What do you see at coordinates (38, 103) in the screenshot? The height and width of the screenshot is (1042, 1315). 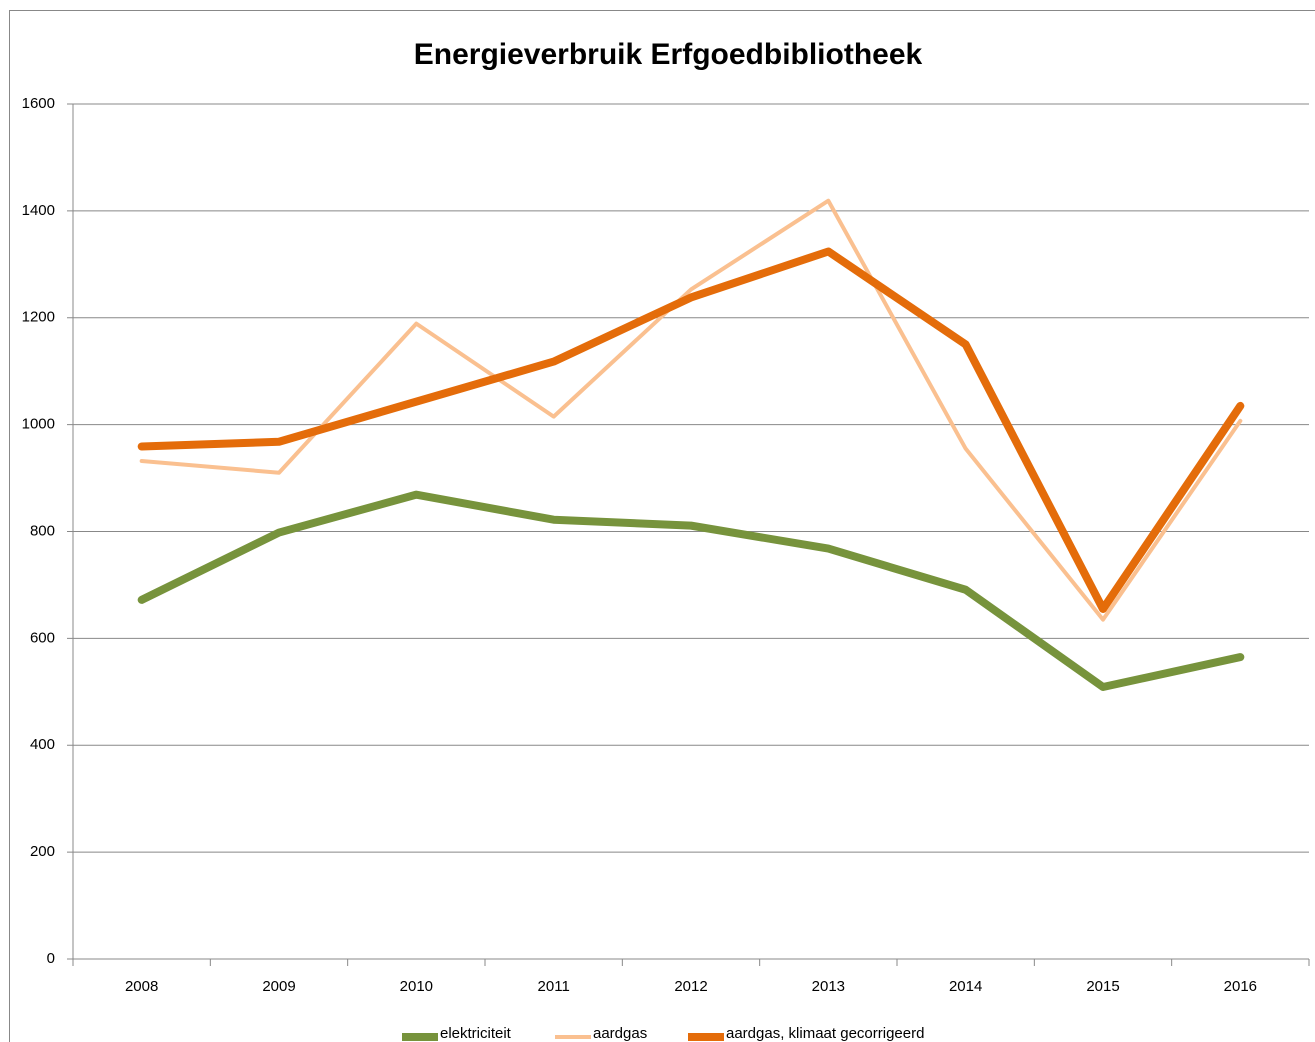 I see `y-tick-label: 1600` at bounding box center [38, 103].